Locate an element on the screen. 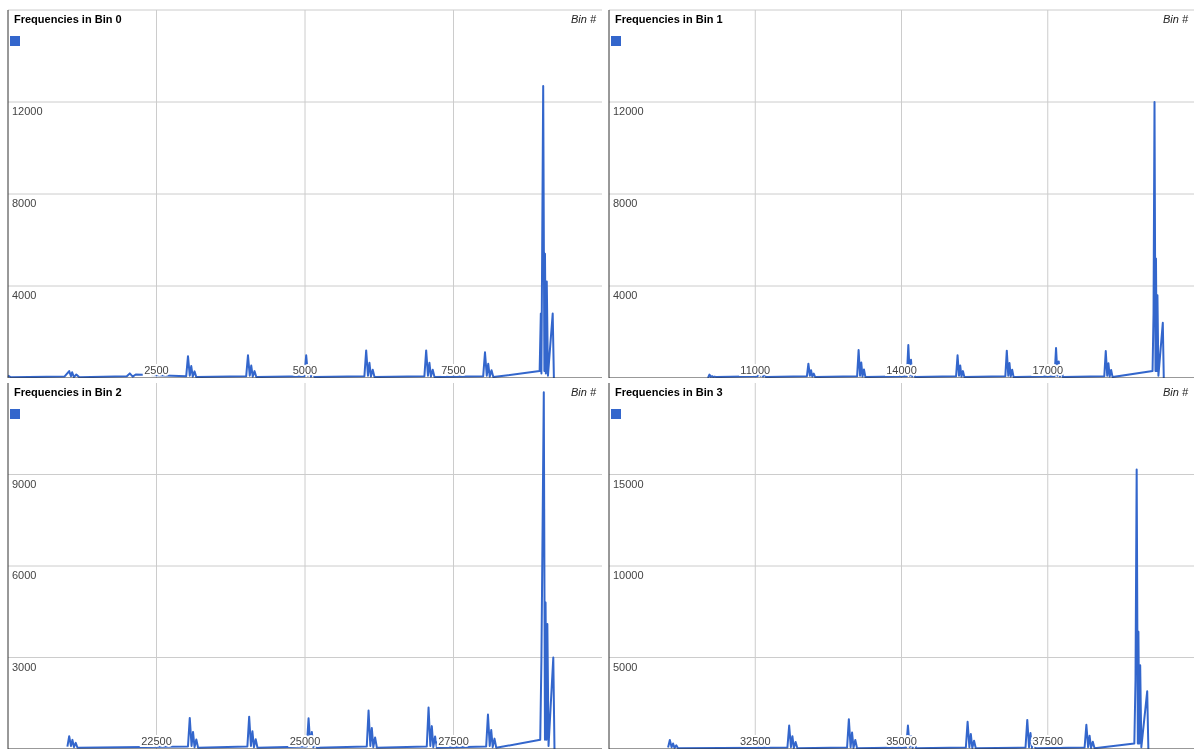 The image size is (1194, 751). y-tick-label: 5000 is located at coordinates (625, 666).